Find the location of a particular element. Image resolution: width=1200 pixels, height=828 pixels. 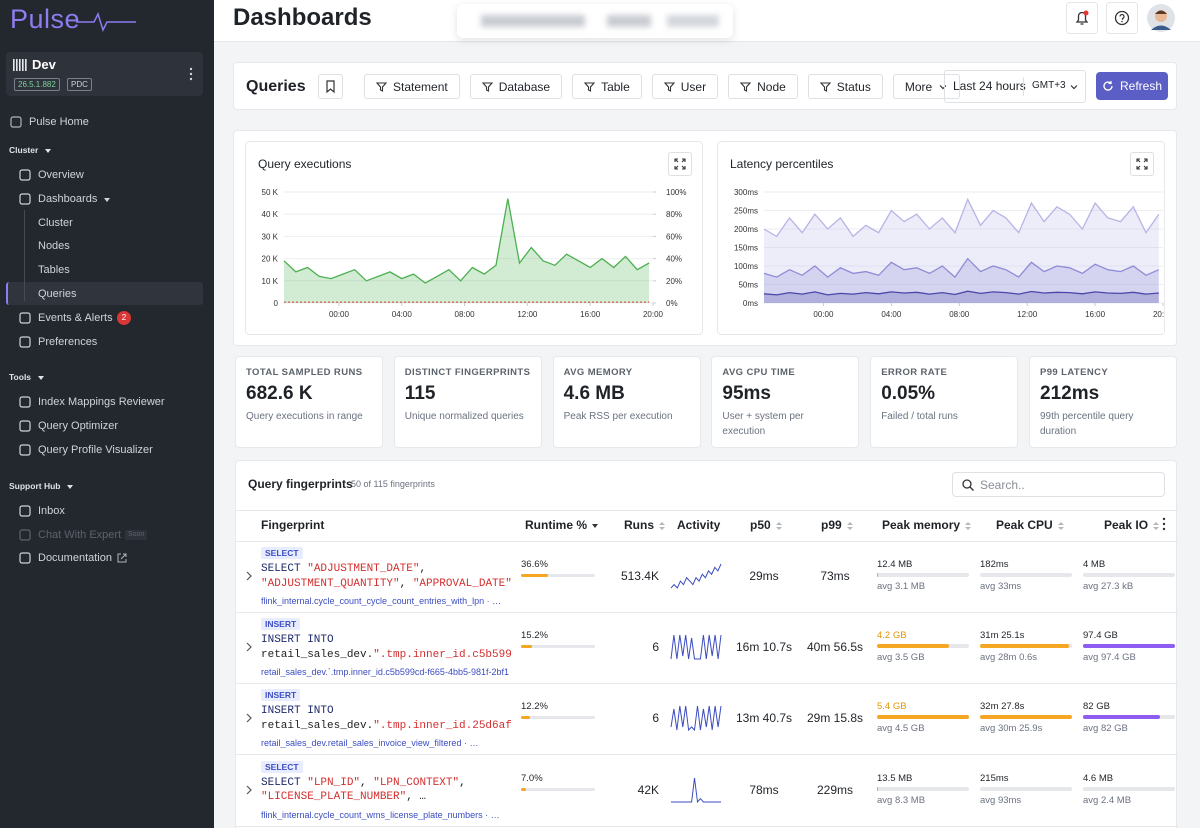

row-rule is located at coordinates (707, 826).